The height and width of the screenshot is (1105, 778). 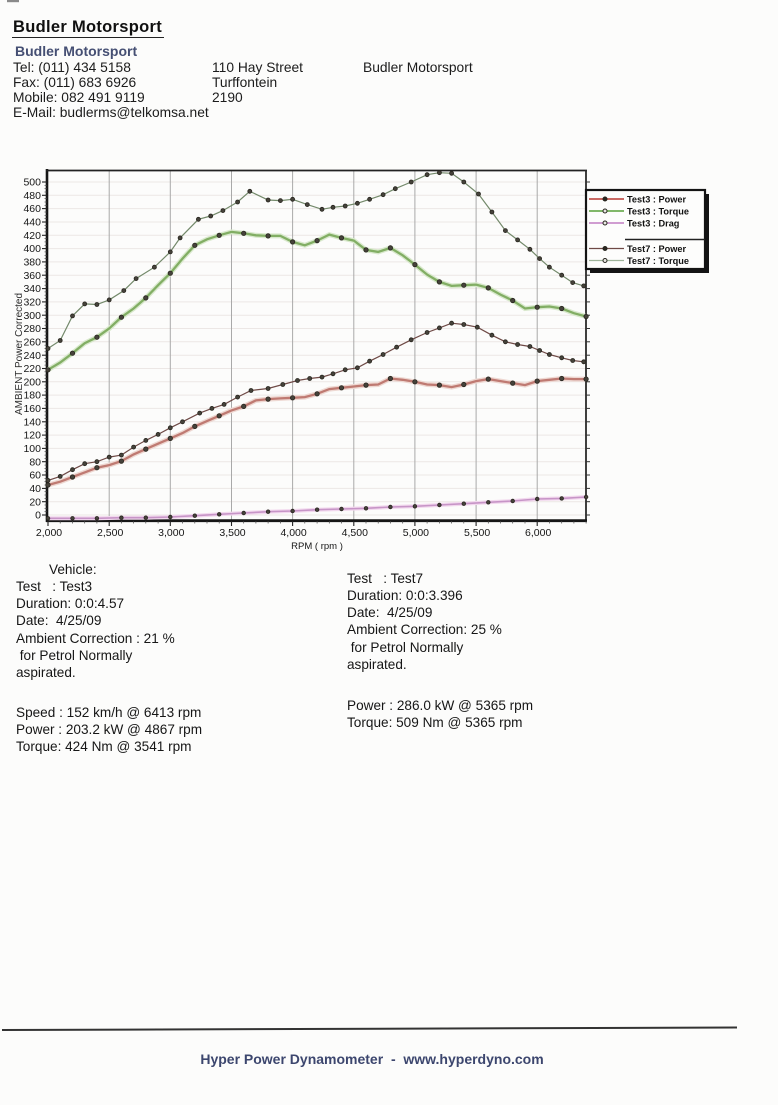 I want to click on svg-text: 280, so click(x=32, y=329).